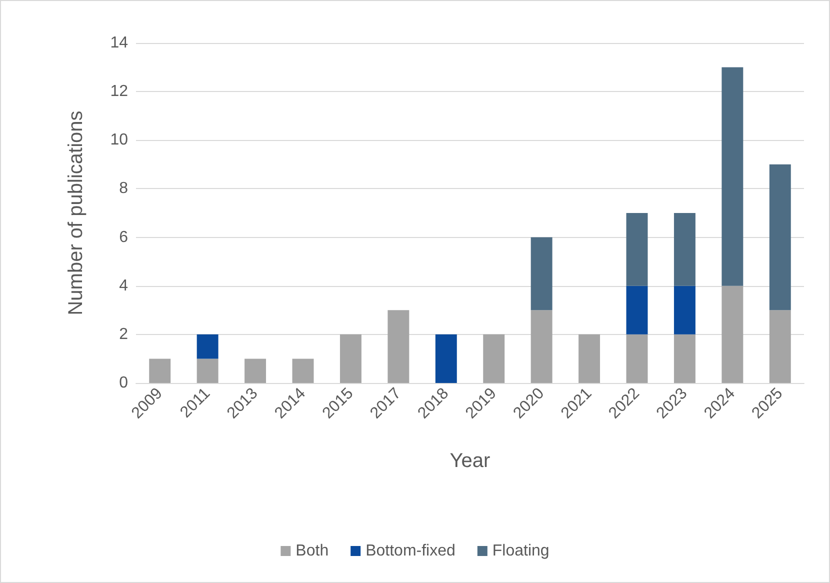 This screenshot has height=583, width=830. I want to click on y-tick-label: 14, so click(119, 43).